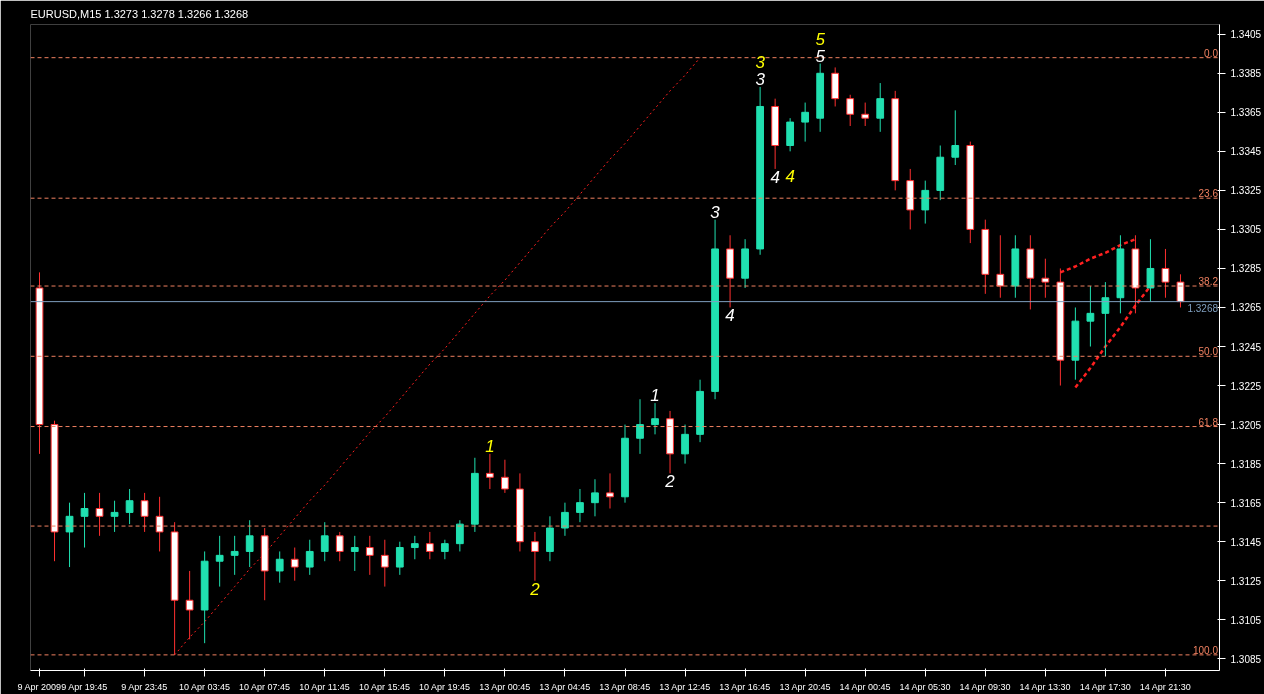 The height and width of the screenshot is (694, 1264). I want to click on y-tick-label: 1.3105, so click(1246, 620).